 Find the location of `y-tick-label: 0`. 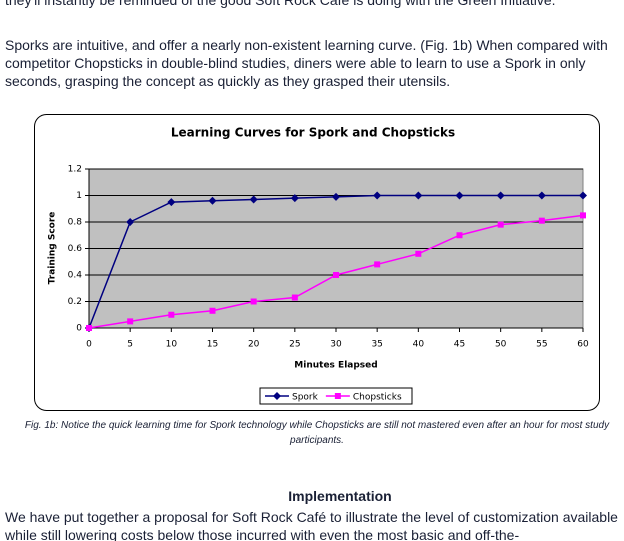

y-tick-label: 0 is located at coordinates (79, 329).